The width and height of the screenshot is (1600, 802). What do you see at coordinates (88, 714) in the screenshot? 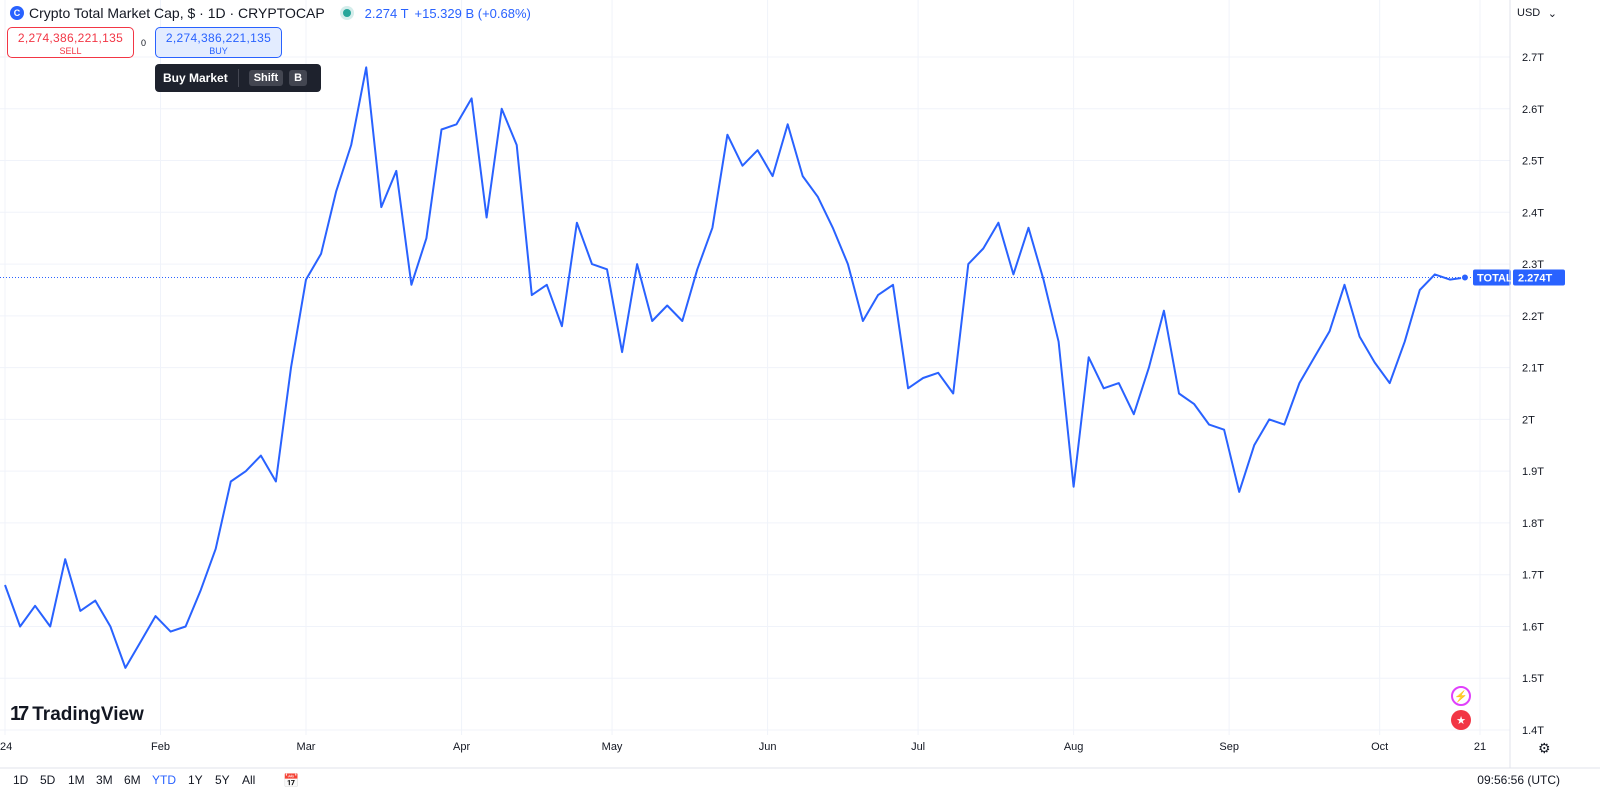
I see `brand-name: TradingView` at bounding box center [88, 714].